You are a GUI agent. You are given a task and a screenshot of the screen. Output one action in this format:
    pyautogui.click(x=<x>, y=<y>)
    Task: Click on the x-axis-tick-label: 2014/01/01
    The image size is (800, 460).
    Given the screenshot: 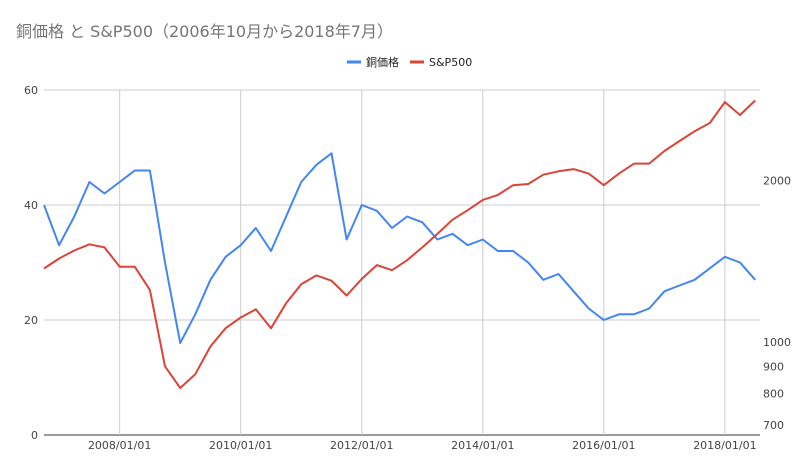 What is the action you would take?
    pyautogui.click(x=482, y=445)
    